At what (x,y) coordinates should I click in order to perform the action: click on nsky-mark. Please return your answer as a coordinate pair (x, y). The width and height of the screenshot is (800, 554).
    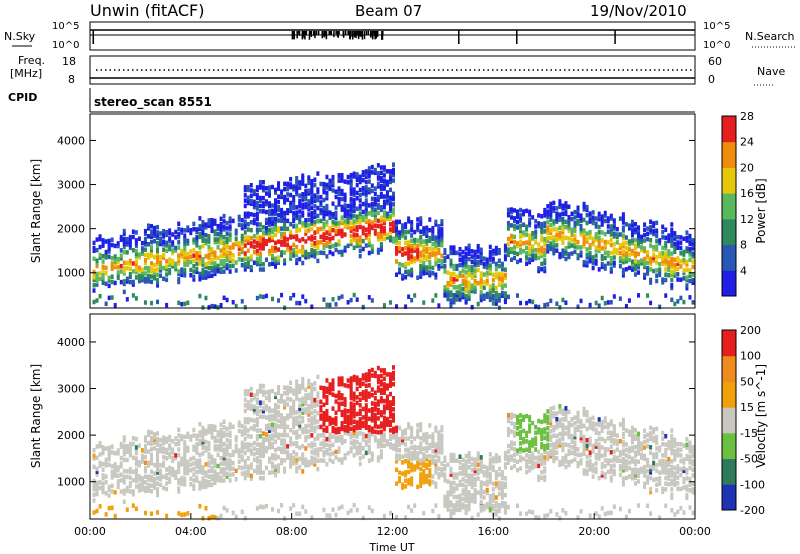
    Looking at the image, I should click on (326, 35).